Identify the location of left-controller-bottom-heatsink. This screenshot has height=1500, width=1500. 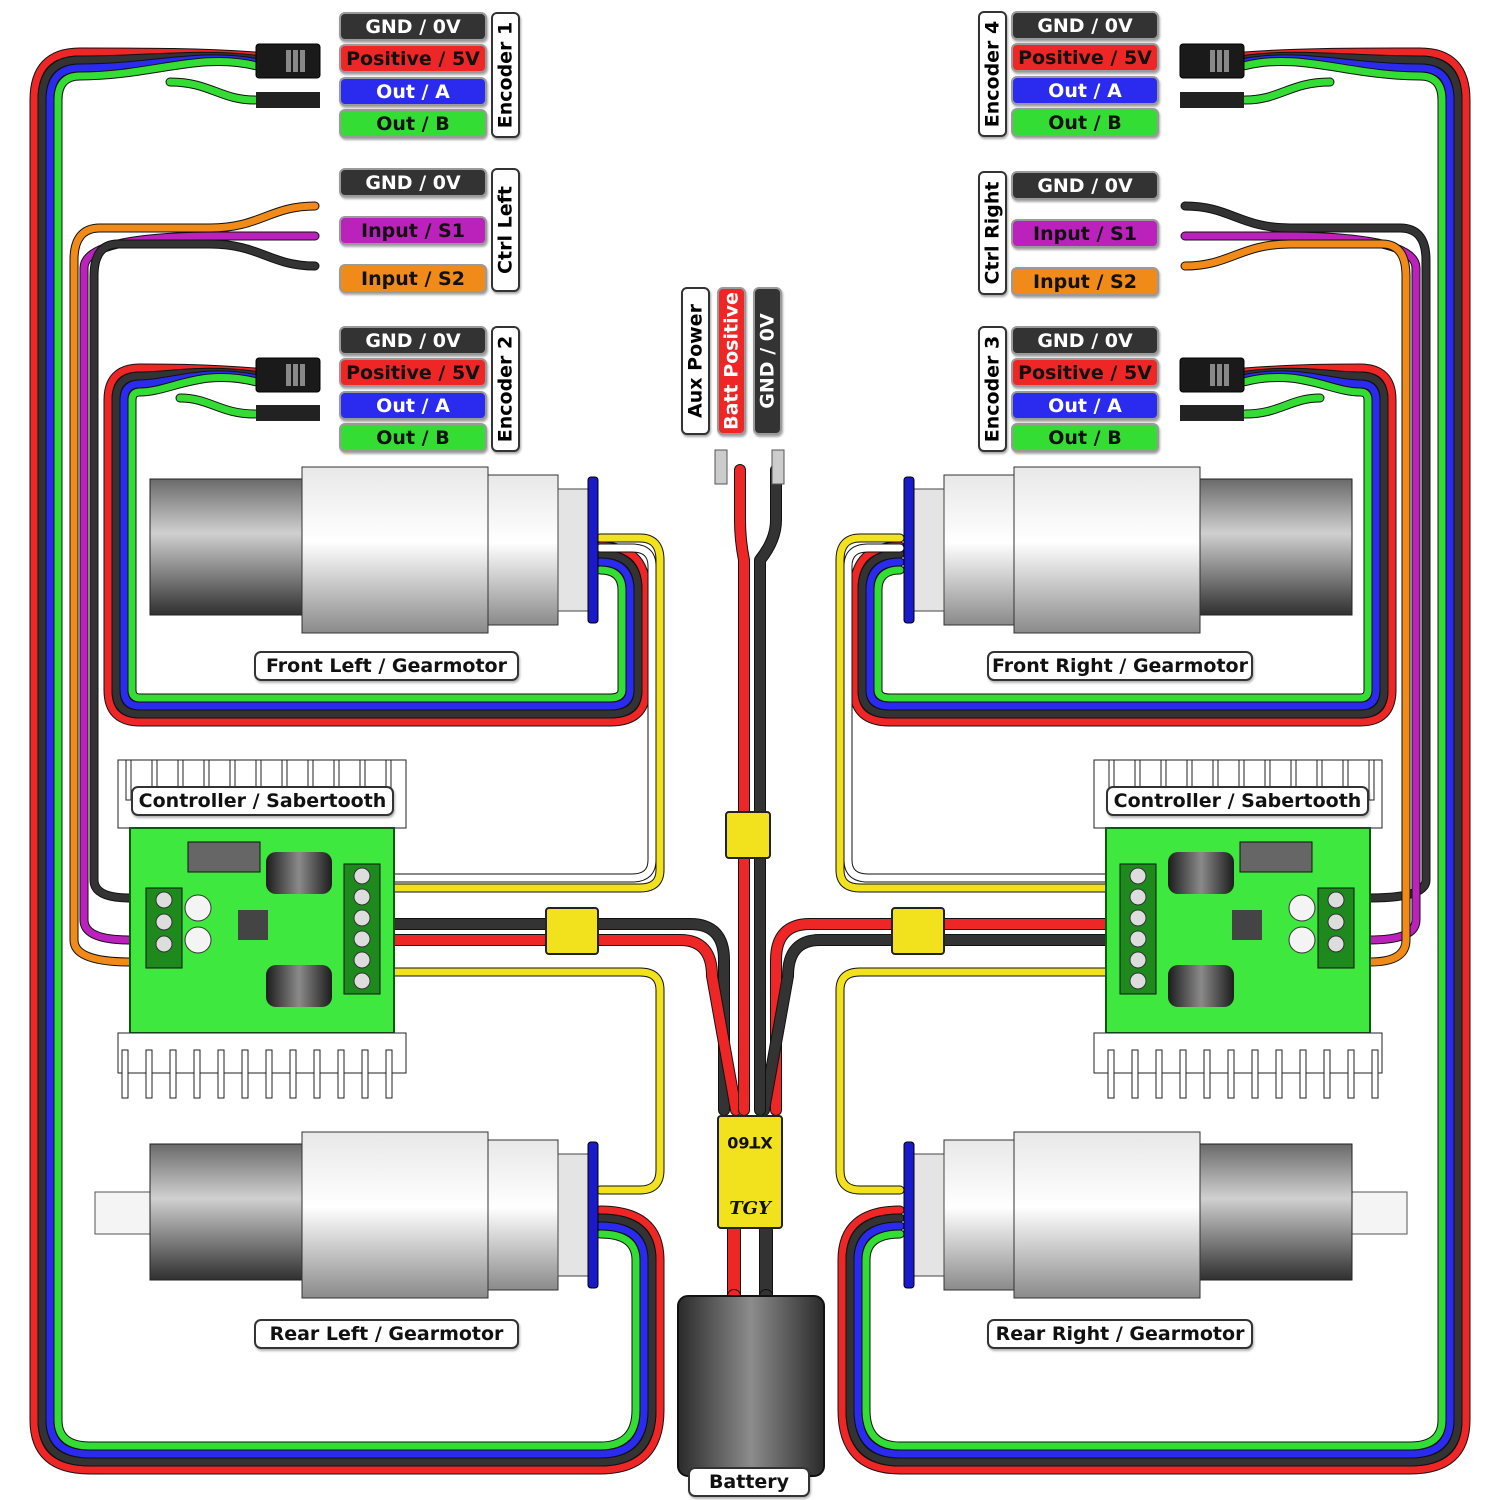
(262, 1053).